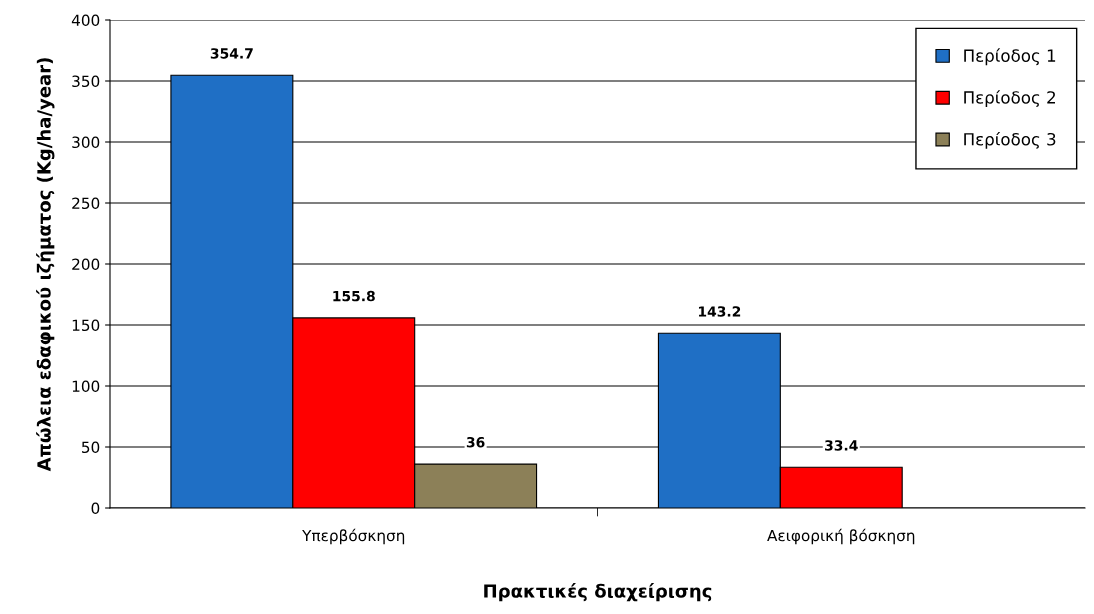  What do you see at coordinates (1009, 98) in the screenshot?
I see `legend-label: Περίοδος 2` at bounding box center [1009, 98].